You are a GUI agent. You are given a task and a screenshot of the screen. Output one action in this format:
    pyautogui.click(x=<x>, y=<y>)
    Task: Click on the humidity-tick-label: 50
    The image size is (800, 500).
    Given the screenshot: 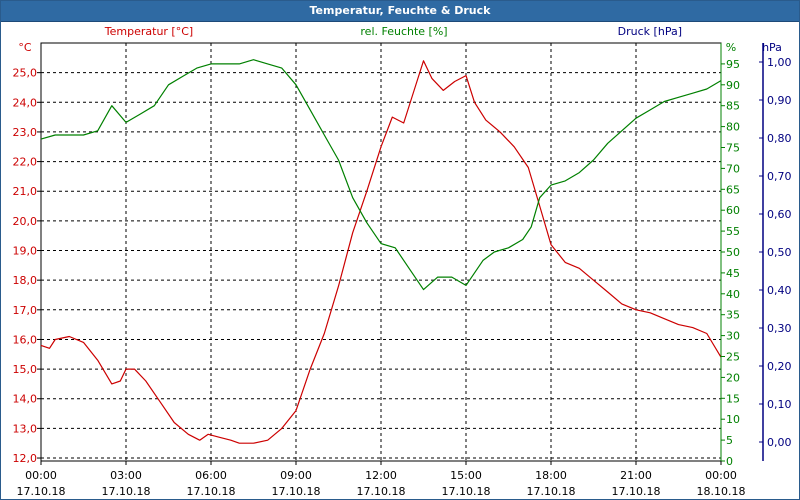 What is the action you would take?
    pyautogui.click(x=733, y=252)
    